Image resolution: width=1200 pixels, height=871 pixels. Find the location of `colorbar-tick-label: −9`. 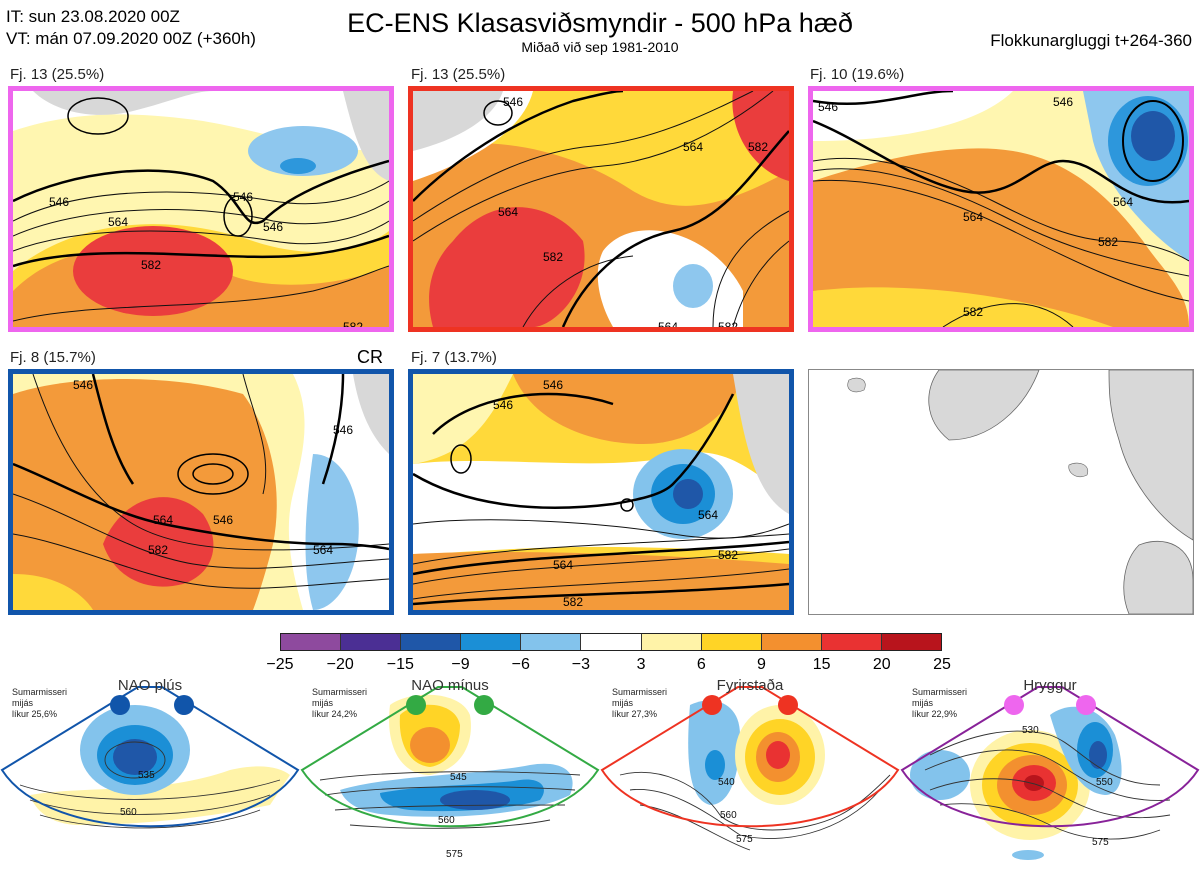

colorbar-tick-label: −9 is located at coordinates (460, 664).